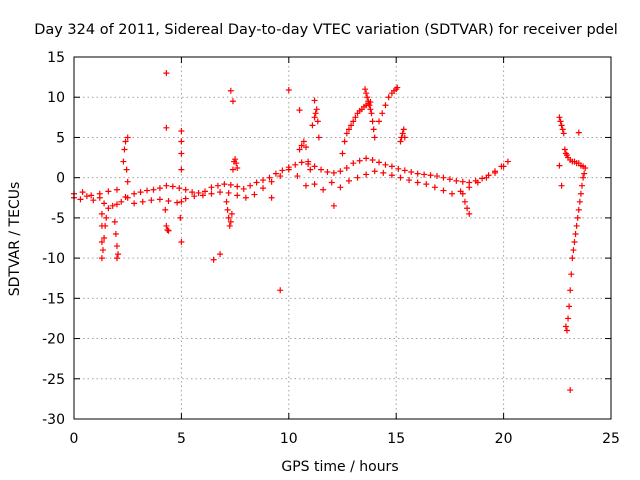 Image resolution: width=640 pixels, height=480 pixels. I want to click on y-tick-label: -10, so click(53, 259).